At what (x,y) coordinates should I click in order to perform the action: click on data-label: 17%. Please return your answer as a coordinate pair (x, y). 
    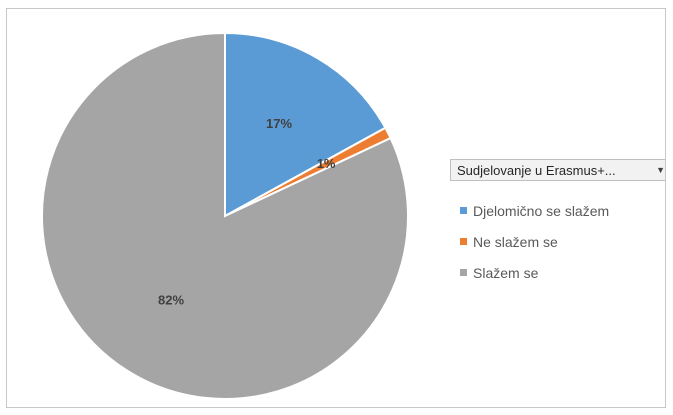
    Looking at the image, I should click on (279, 123).